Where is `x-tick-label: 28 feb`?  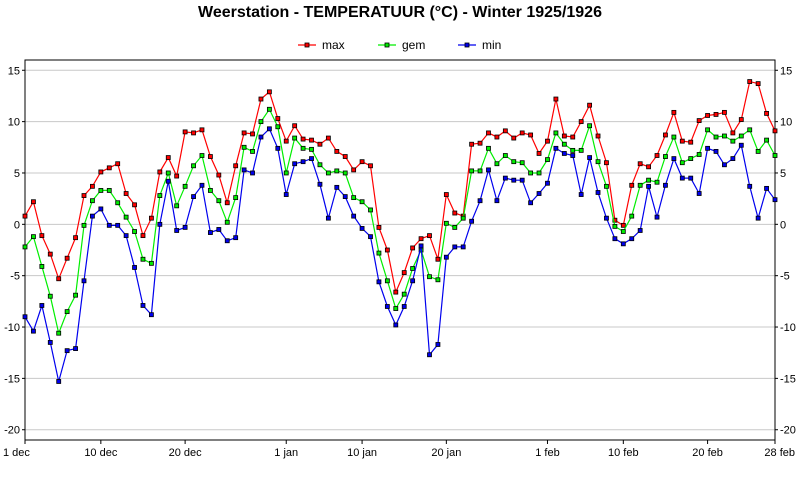 x-tick-label: 28 feb is located at coordinates (779, 453).